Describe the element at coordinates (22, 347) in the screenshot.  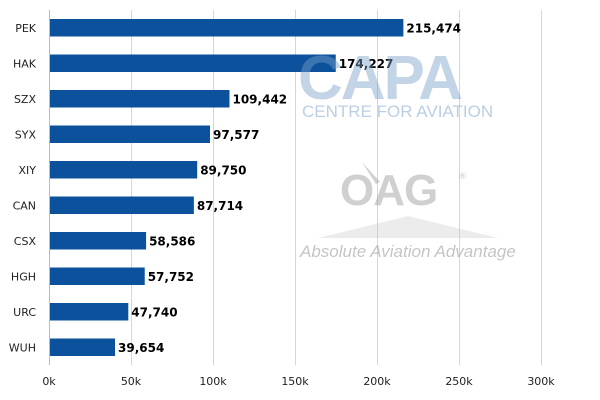
I see `y-category-label: WUH` at that location.